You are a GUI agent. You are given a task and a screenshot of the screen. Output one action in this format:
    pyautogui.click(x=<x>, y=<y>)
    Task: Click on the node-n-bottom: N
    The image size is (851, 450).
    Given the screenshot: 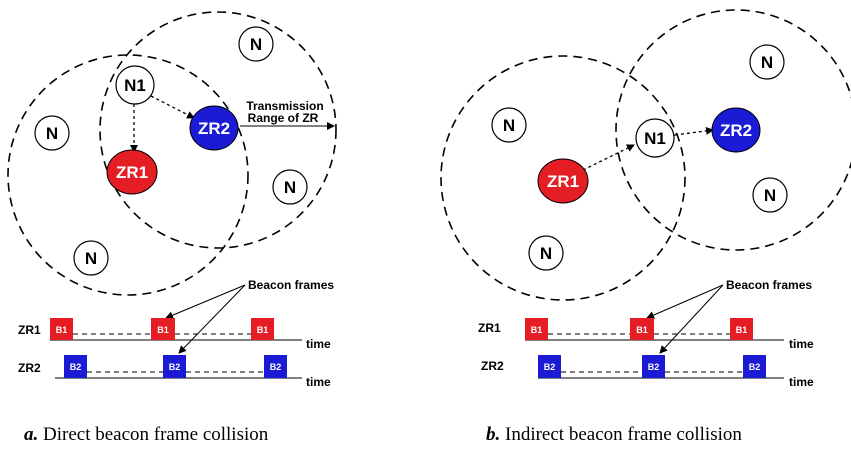 What is the action you would take?
    pyautogui.click(x=91, y=258)
    